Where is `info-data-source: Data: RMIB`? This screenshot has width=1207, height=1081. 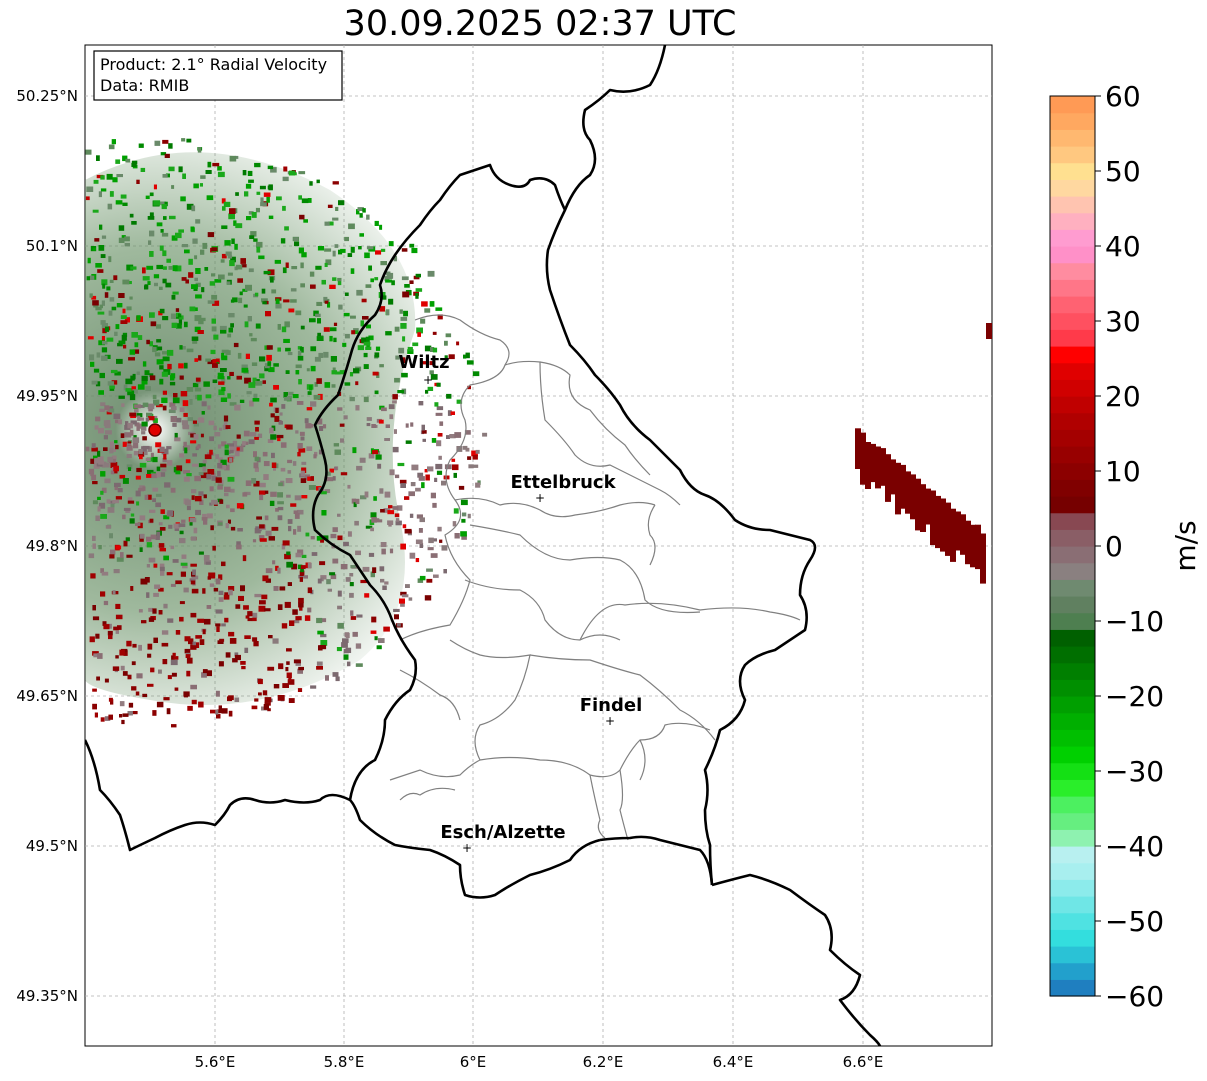 info-data-source: Data: RMIB is located at coordinates (144, 85).